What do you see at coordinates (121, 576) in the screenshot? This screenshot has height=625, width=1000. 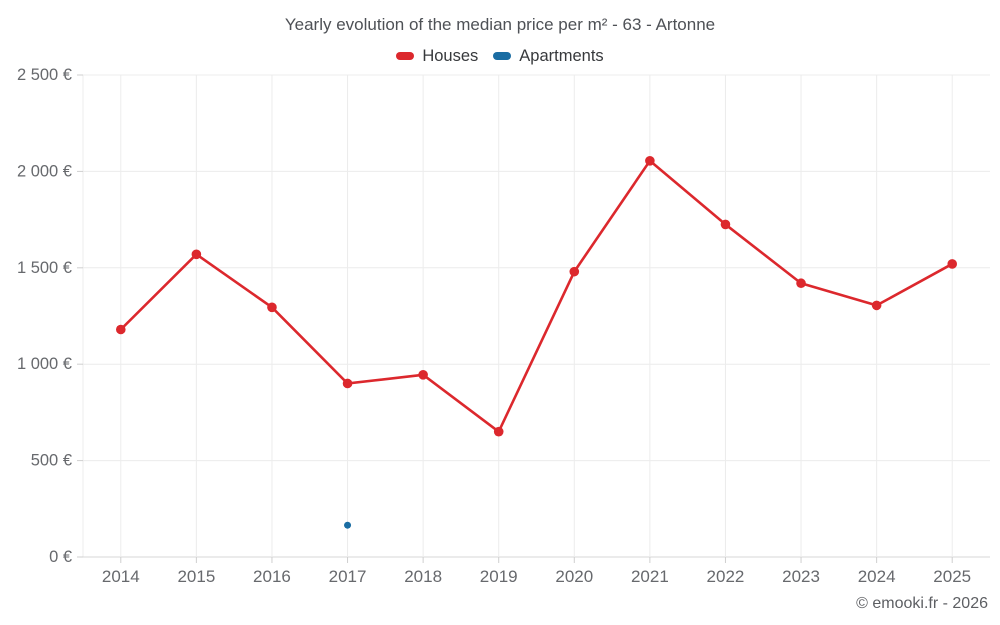 I see `x-tick-label: 2014` at bounding box center [121, 576].